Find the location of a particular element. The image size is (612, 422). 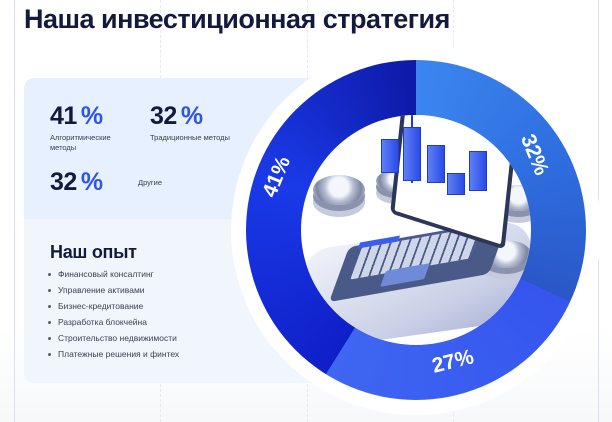

stat-label: Традиционные методы is located at coordinates (190, 137).